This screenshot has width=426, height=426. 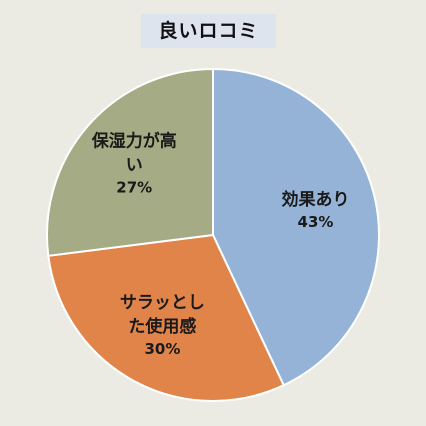 What do you see at coordinates (134, 141) in the screenshot?
I see `slice-label-3-line-1: 保湿力が高` at bounding box center [134, 141].